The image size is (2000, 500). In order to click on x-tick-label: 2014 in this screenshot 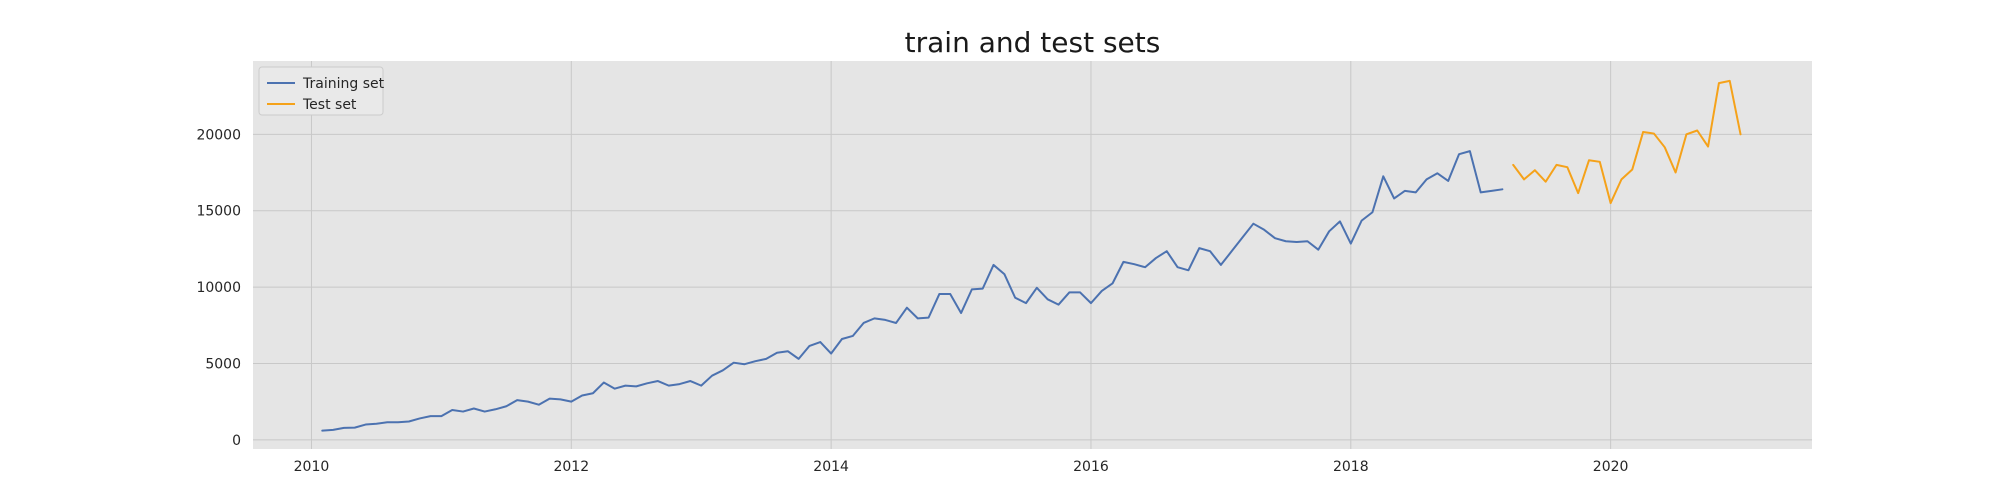, I will do `click(831, 467)`.